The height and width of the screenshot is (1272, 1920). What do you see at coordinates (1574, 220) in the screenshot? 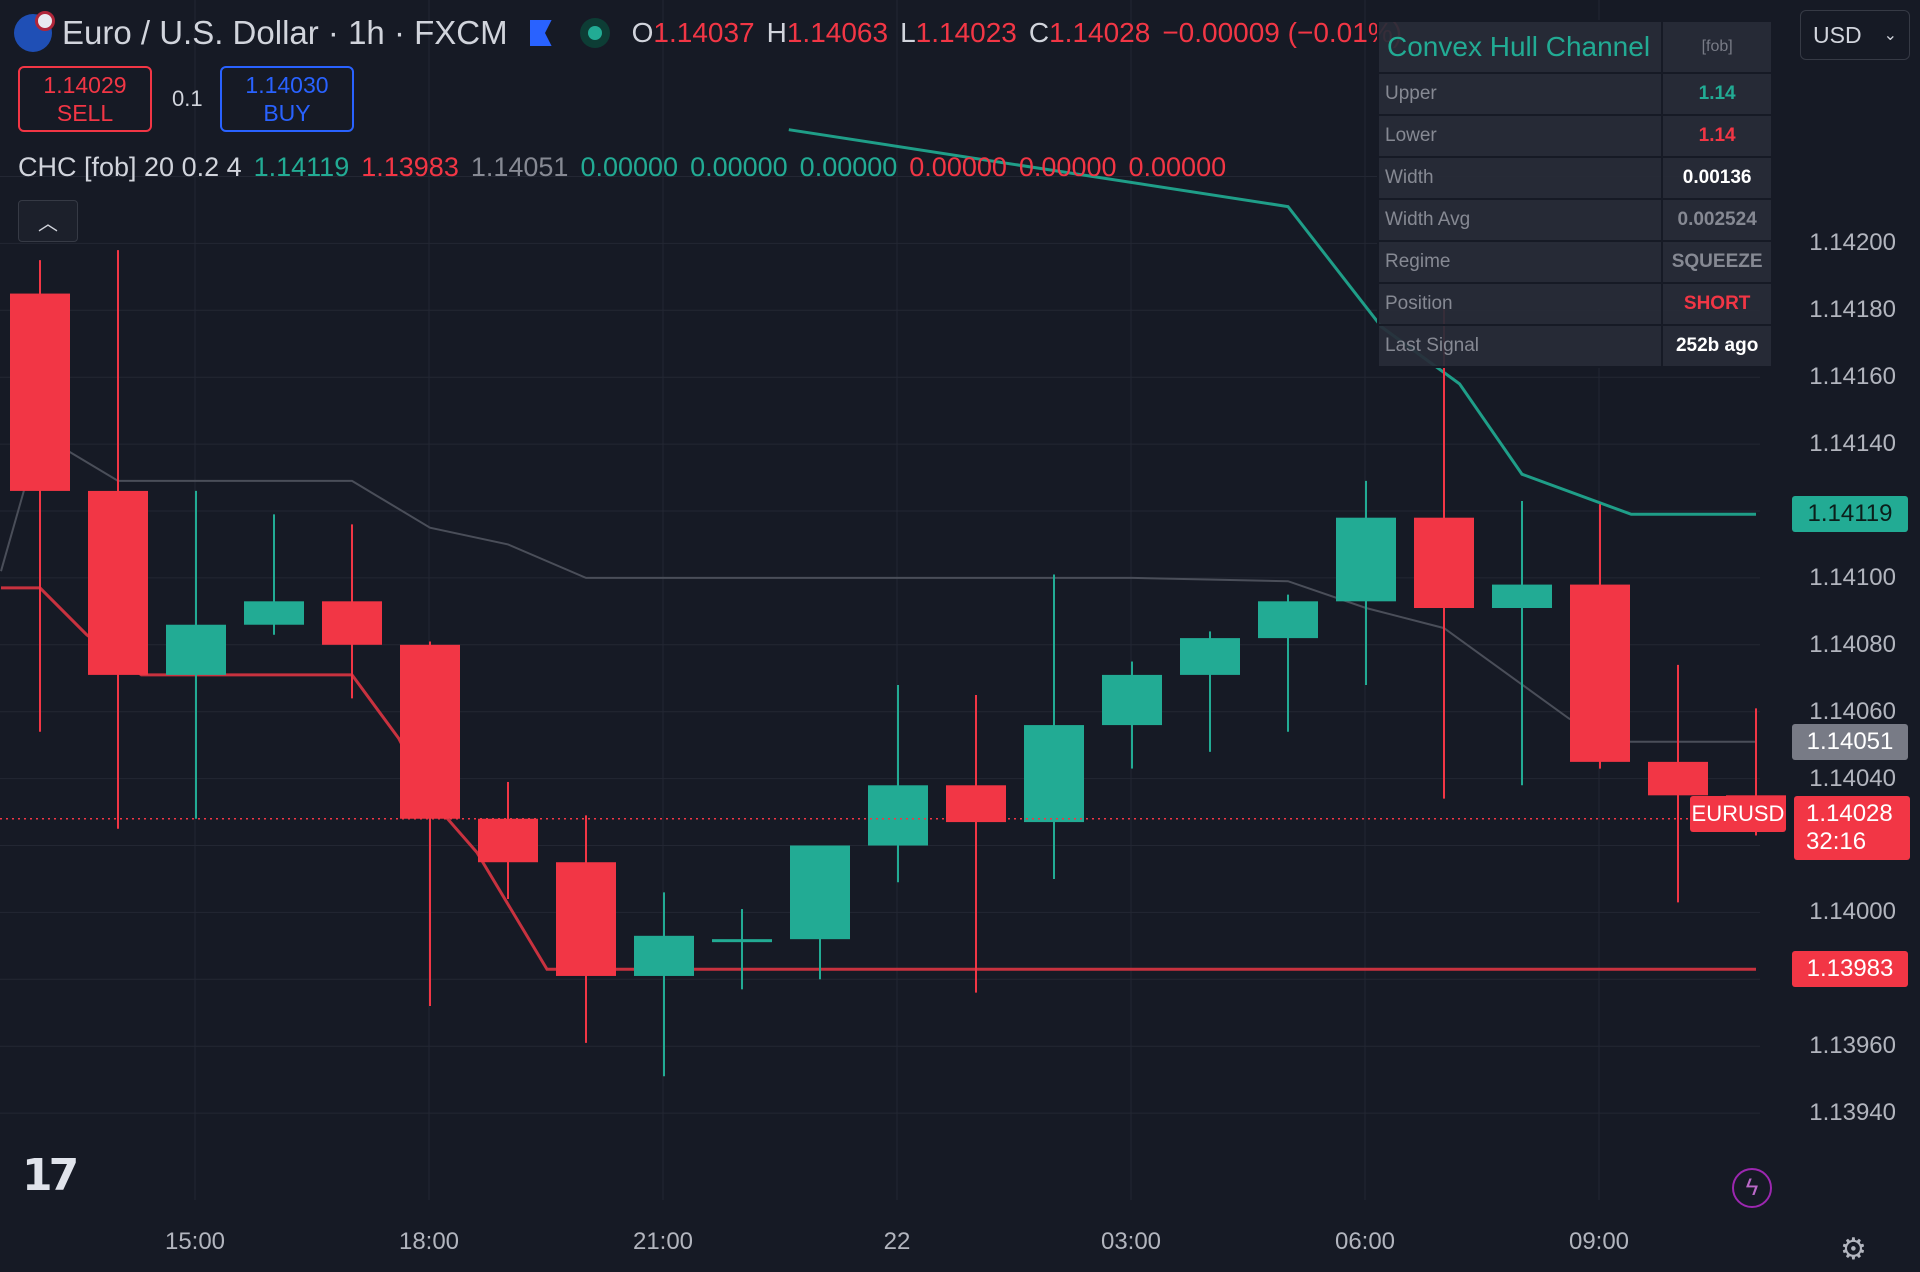
I see `panel-row: Width Avg 0.002524` at bounding box center [1574, 220].